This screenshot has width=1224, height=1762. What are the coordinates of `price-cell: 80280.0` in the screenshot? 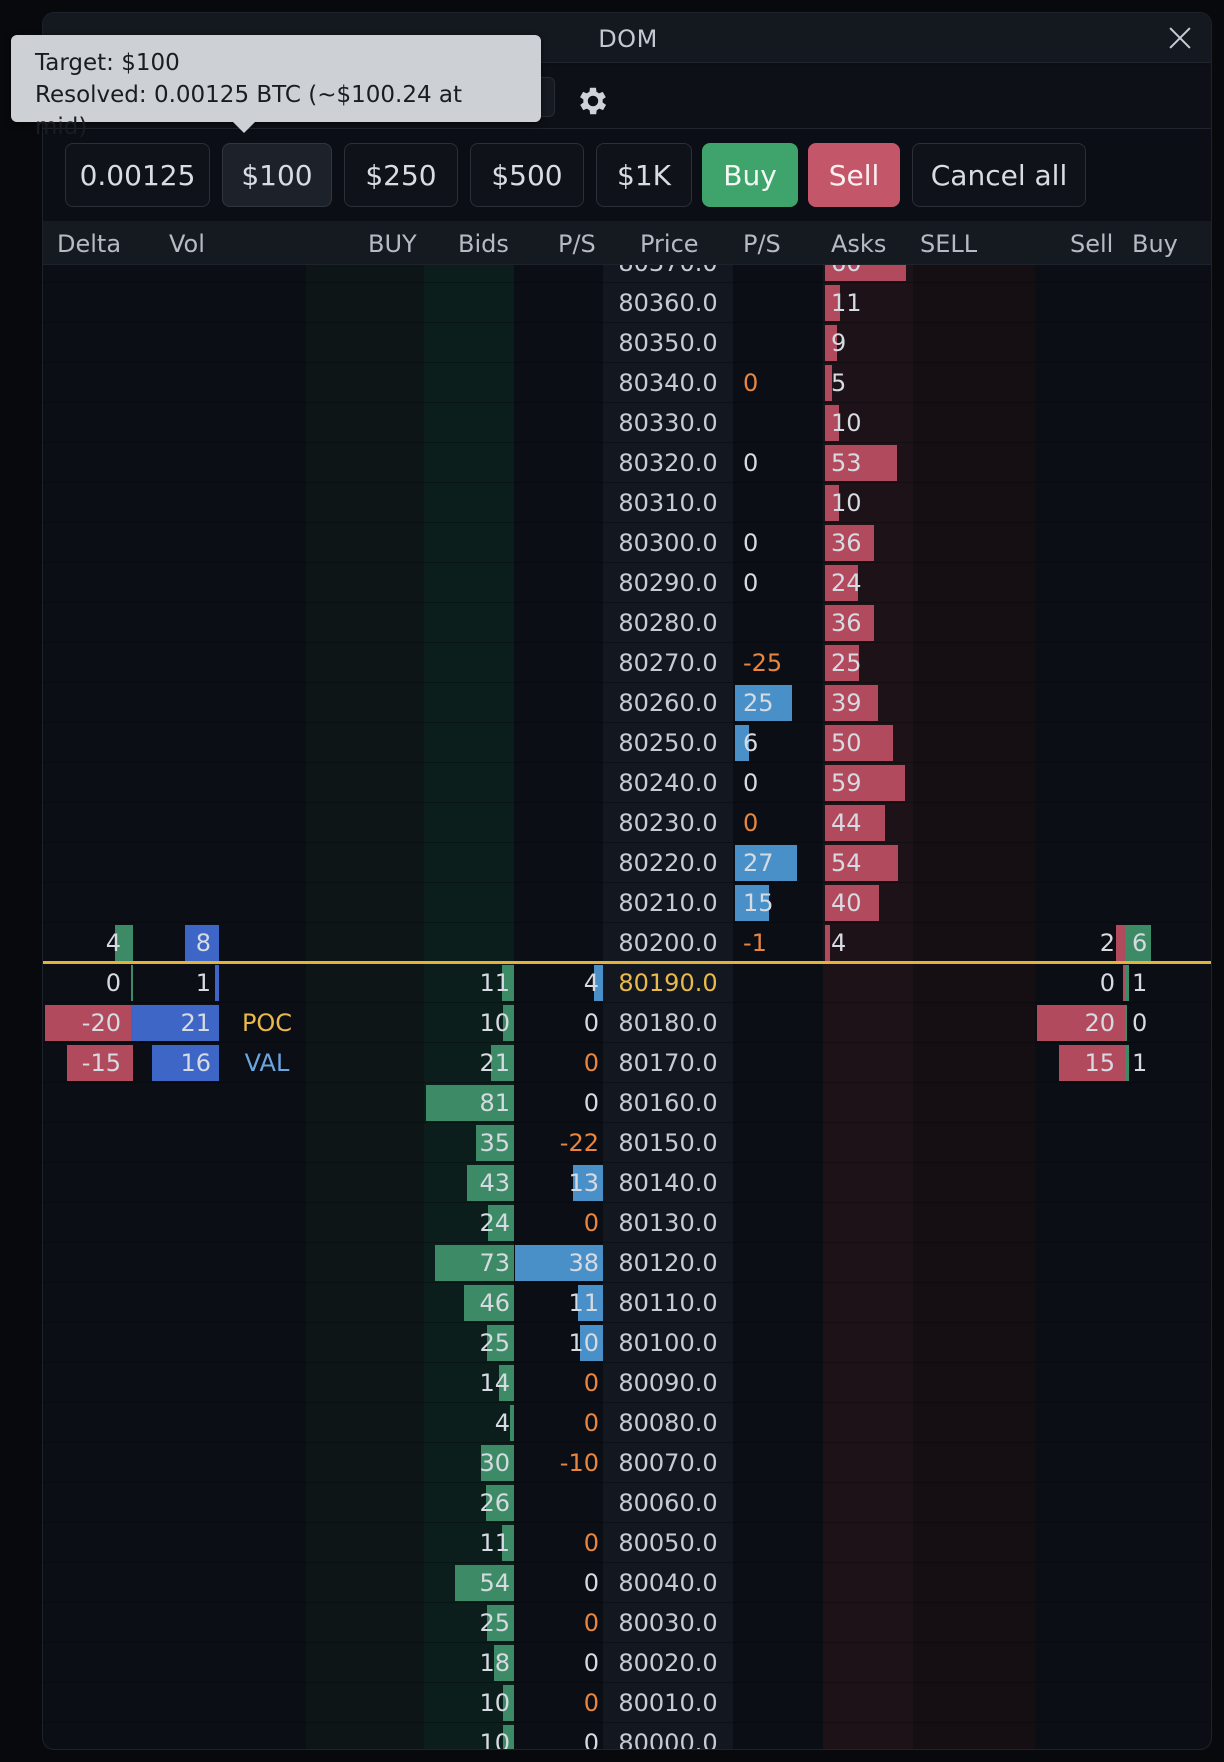 It's located at (668, 623).